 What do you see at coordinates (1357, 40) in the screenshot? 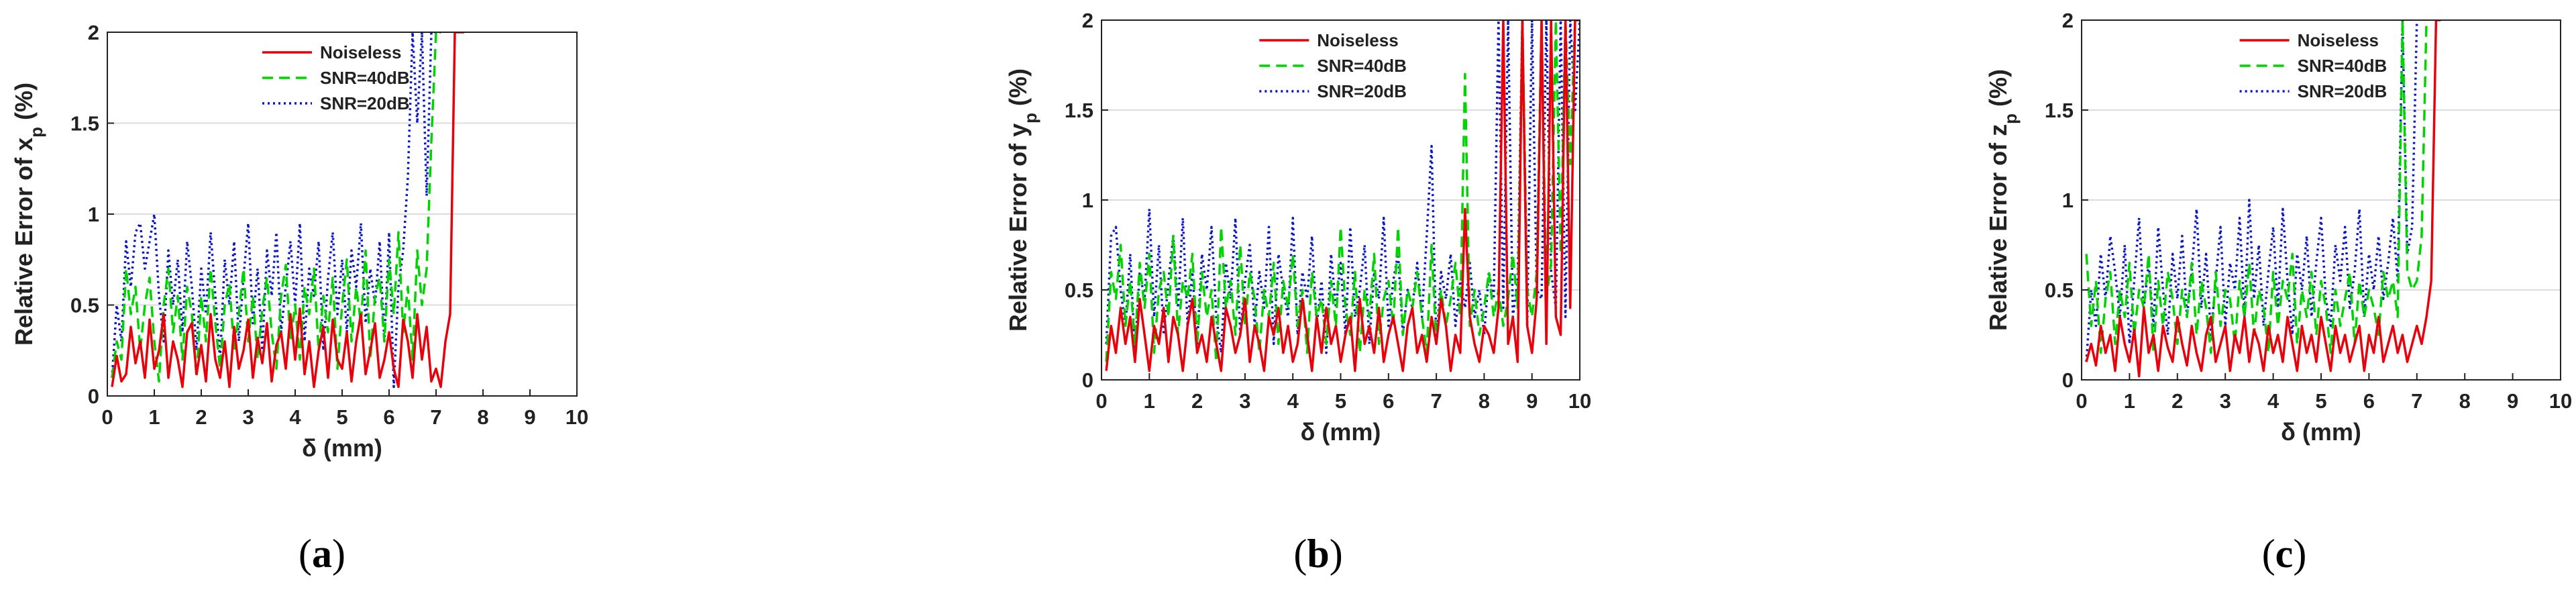
I see `chart-b-legend-label-noiseless: Noiseless` at bounding box center [1357, 40].